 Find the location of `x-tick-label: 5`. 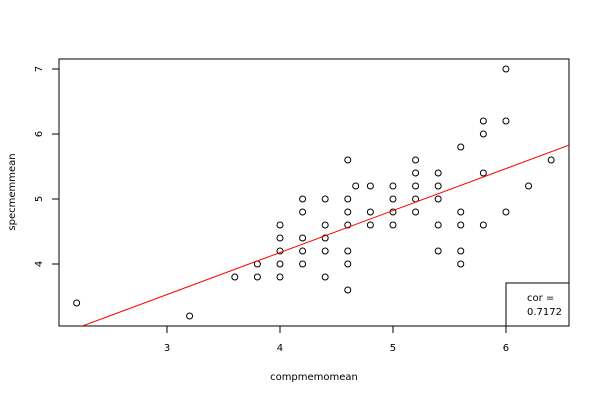

x-tick-label: 5 is located at coordinates (393, 348).